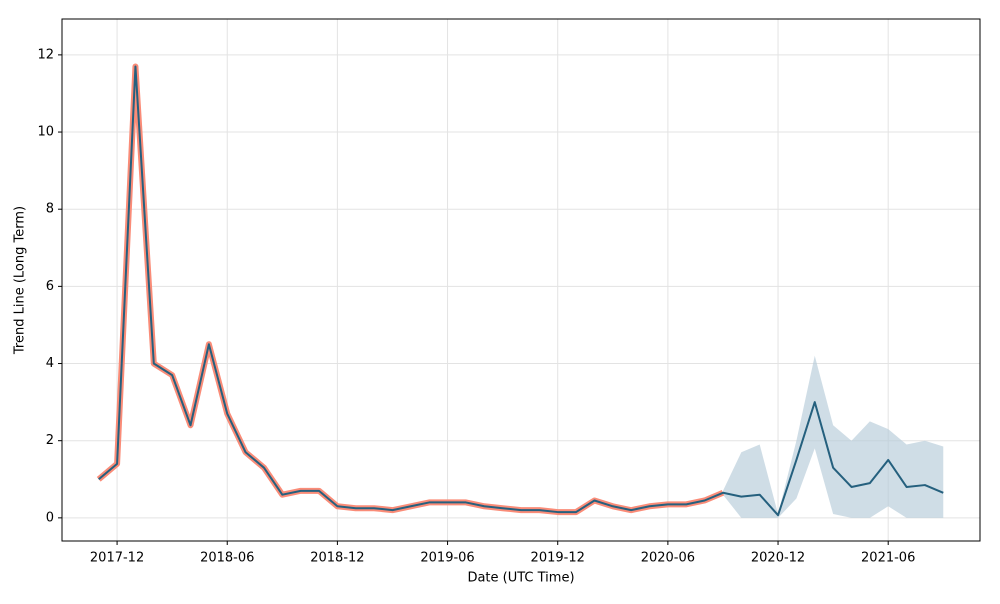 The width and height of the screenshot is (1000, 604). Describe the element at coordinates (117, 558) in the screenshot. I see `x-tick-label: 2017-12` at that location.